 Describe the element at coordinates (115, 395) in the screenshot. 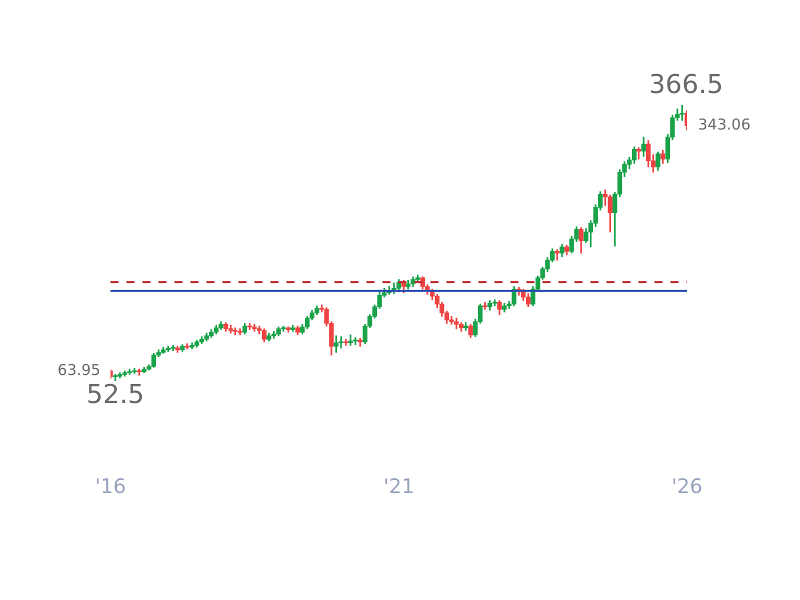

I see `annotation: 52.5` at that location.